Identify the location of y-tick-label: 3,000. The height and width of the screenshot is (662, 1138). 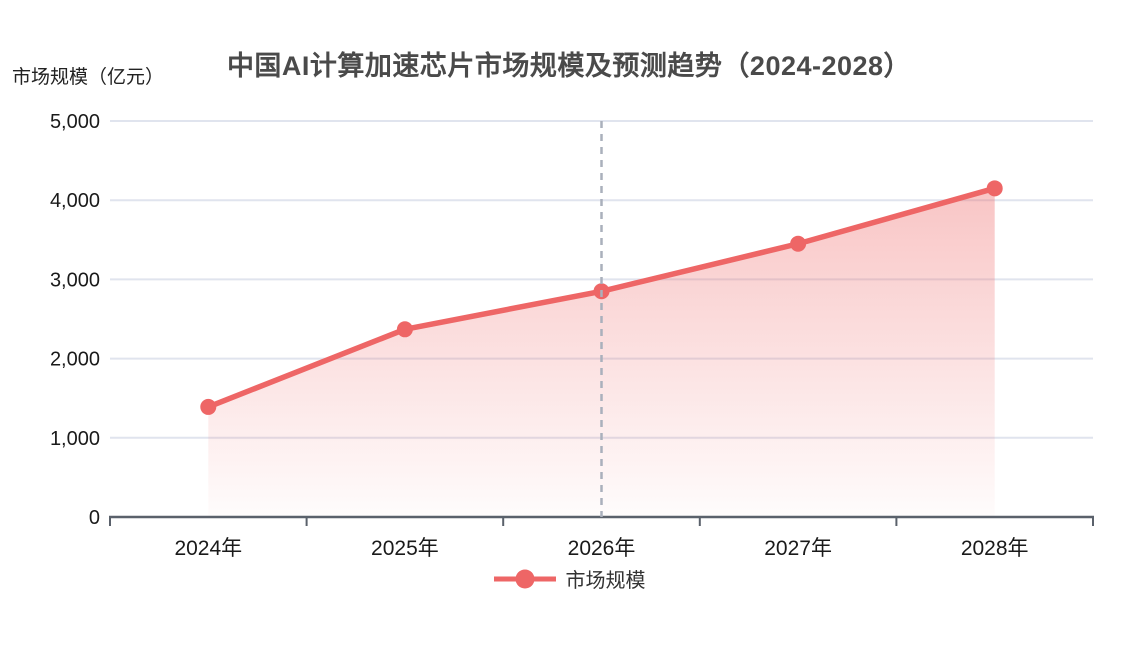
(75, 280).